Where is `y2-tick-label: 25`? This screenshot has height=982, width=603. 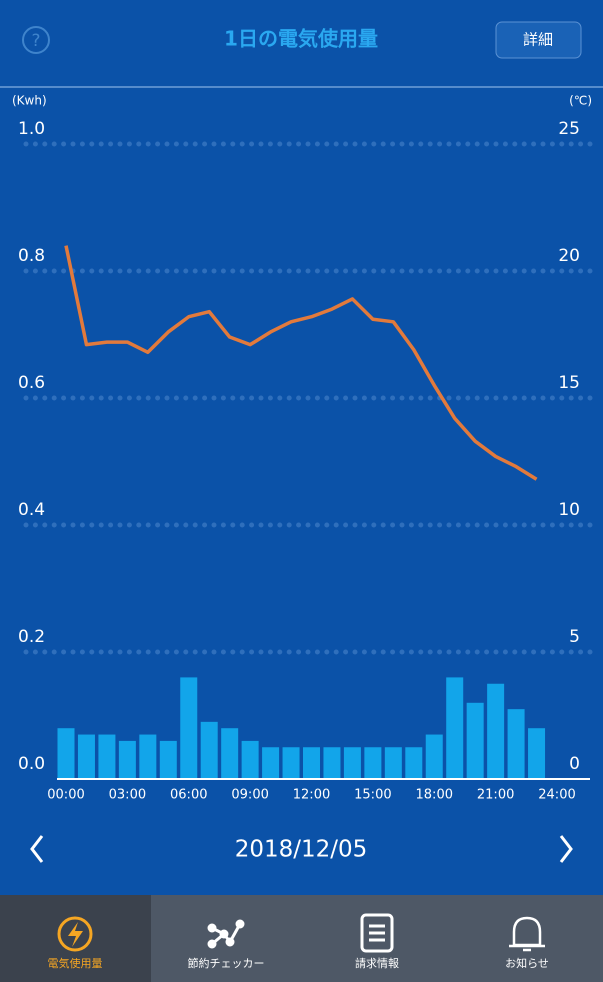
y2-tick-label: 25 is located at coordinates (569, 129).